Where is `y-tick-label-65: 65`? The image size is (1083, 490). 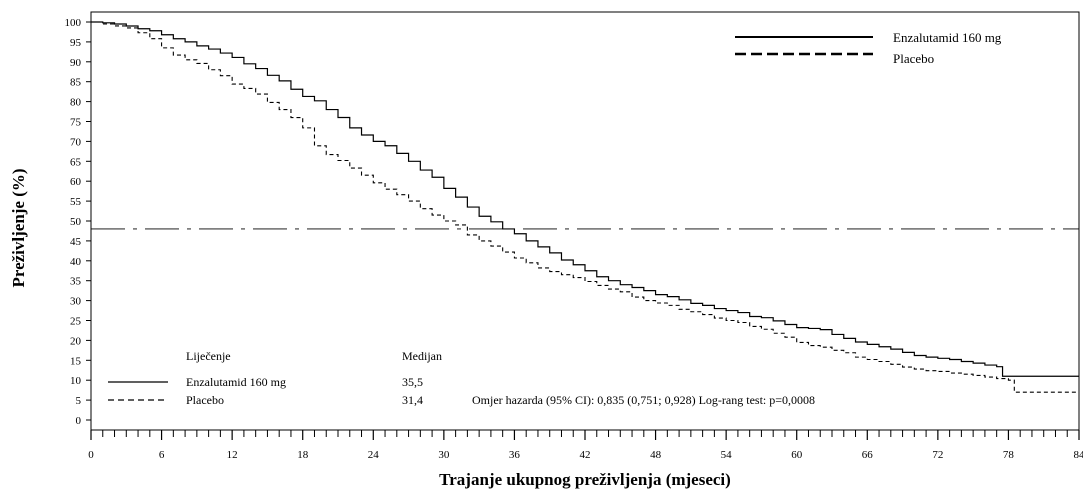
y-tick-label-65: 65 is located at coordinates (76, 162).